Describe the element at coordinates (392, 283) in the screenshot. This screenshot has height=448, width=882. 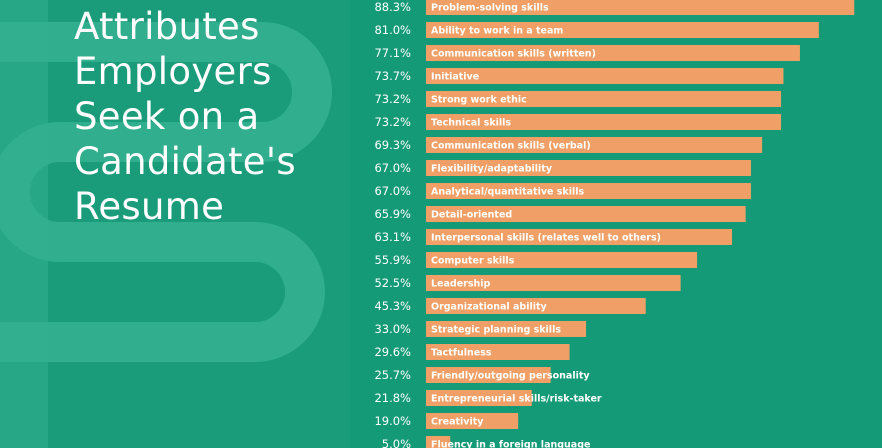
I see `value-label: 52.5%` at that location.